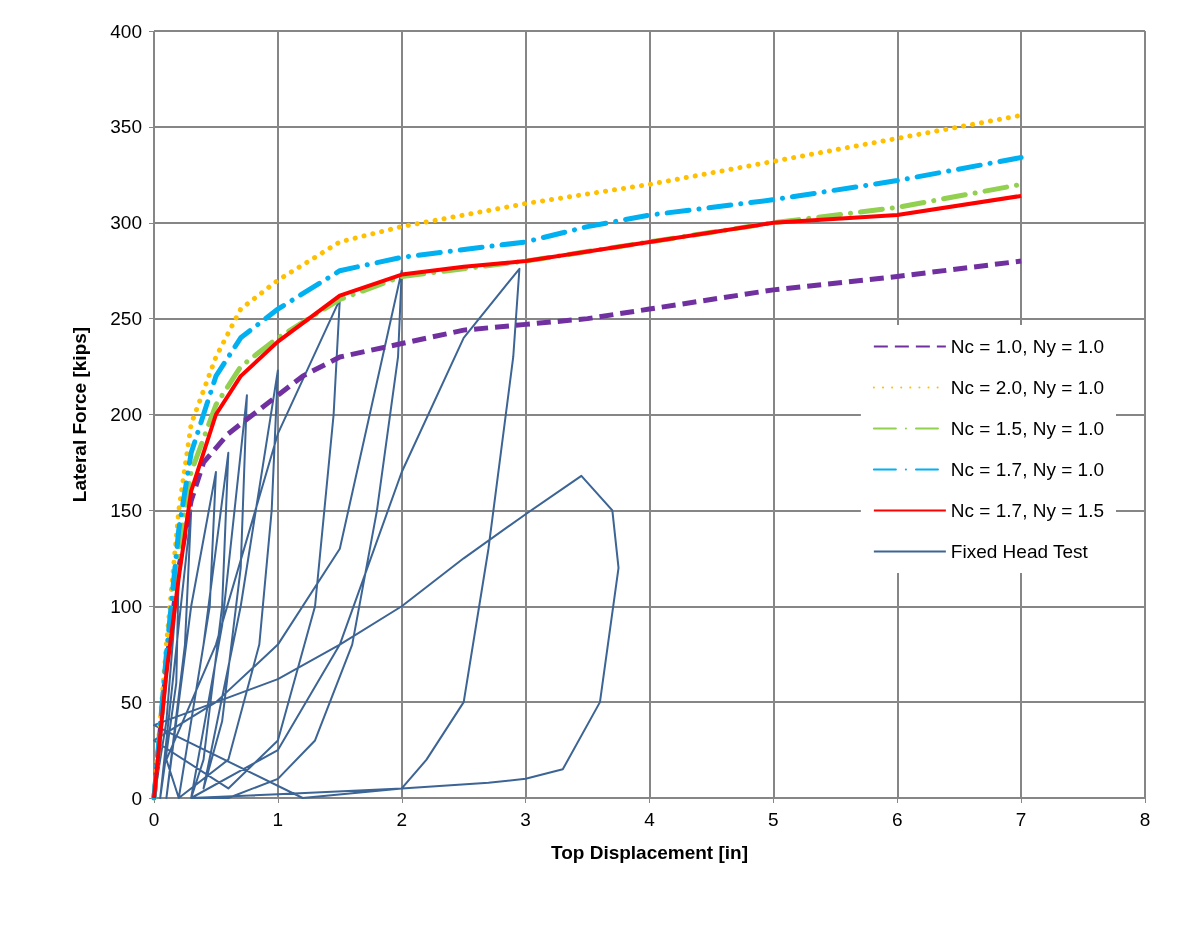 Image resolution: width=1181 pixels, height=941 pixels. Describe the element at coordinates (1027, 346) in the screenshot. I see `legend-label: Nc = 1.0, Ny = 1.0` at that location.